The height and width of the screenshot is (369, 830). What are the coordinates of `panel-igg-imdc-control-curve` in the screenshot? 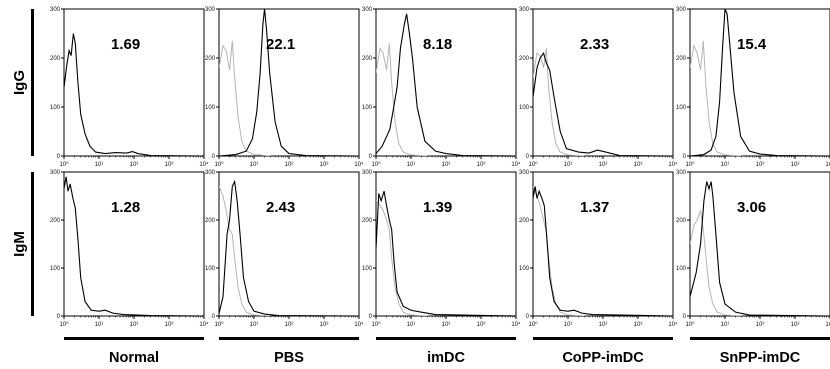 It's located at (402, 99).